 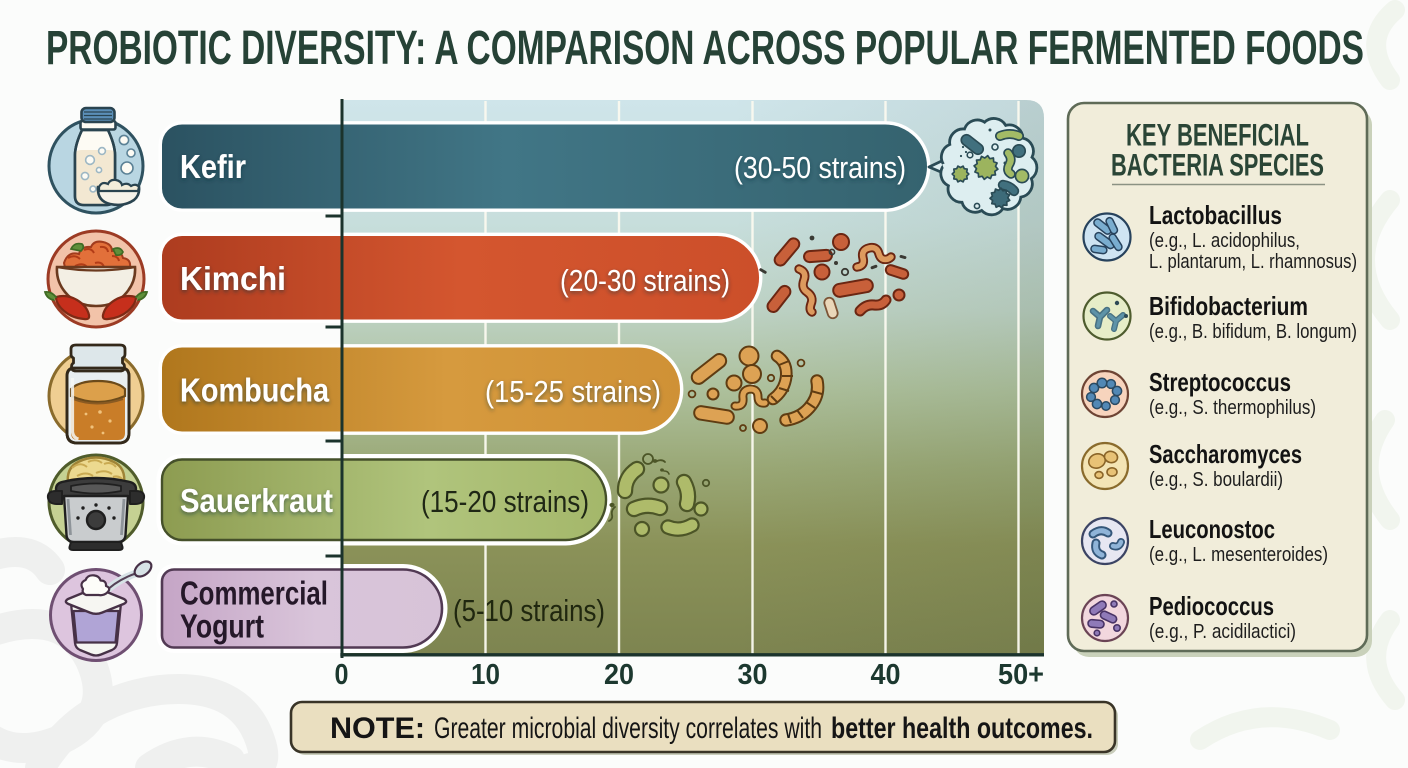 What do you see at coordinates (1217, 135) in the screenshot?
I see `svg-text: KEY BENEFICIAL` at bounding box center [1217, 135].